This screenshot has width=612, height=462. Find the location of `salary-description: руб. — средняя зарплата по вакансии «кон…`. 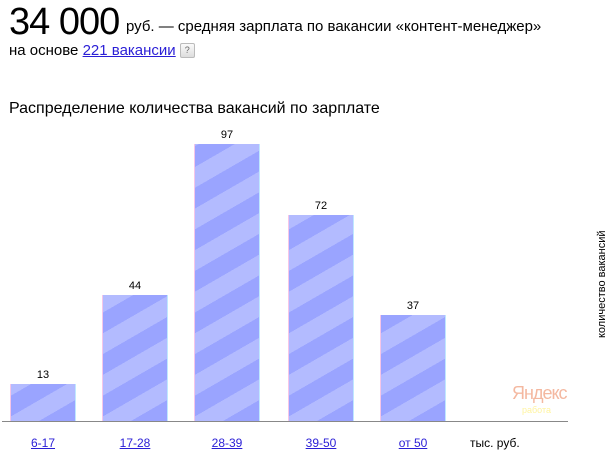

salary-description: руб. — средняя зарплата по вакансии «кон… is located at coordinates (334, 26).